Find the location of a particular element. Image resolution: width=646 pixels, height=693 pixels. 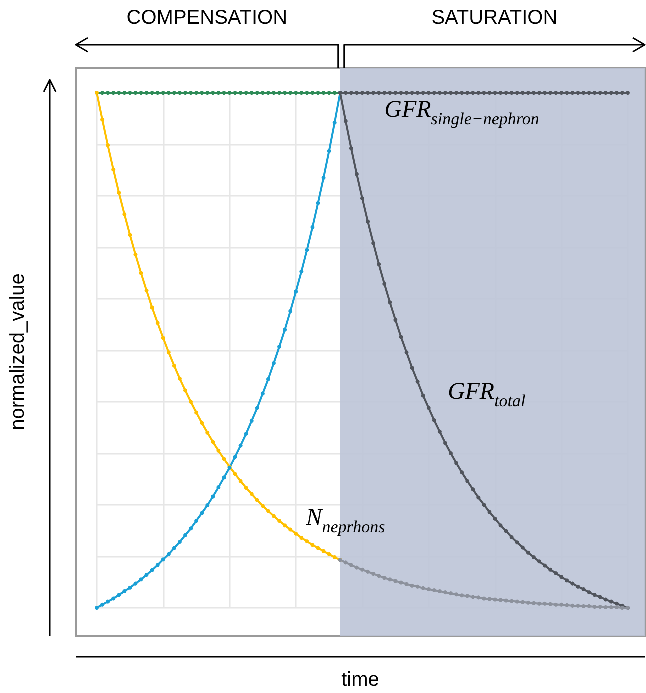

x-axis-title: time is located at coordinates (361, 680).